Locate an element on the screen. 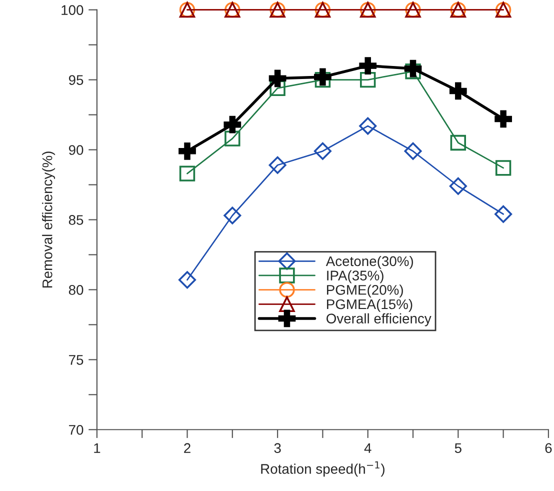  x-tick-label: 3 is located at coordinates (277, 448).